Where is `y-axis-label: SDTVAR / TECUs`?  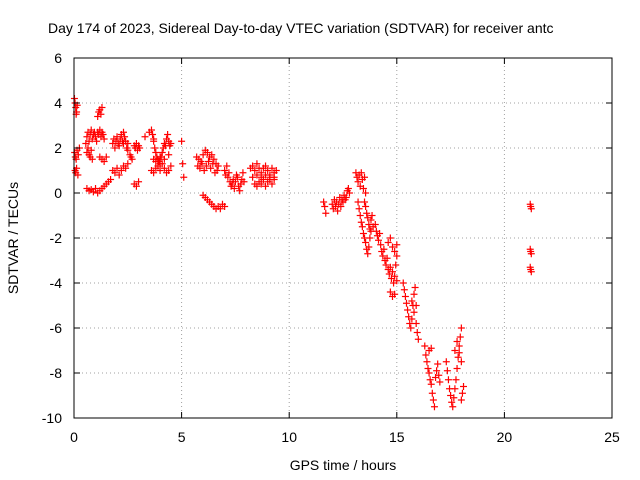
y-axis-label: SDTVAR / TECUs is located at coordinates (13, 238).